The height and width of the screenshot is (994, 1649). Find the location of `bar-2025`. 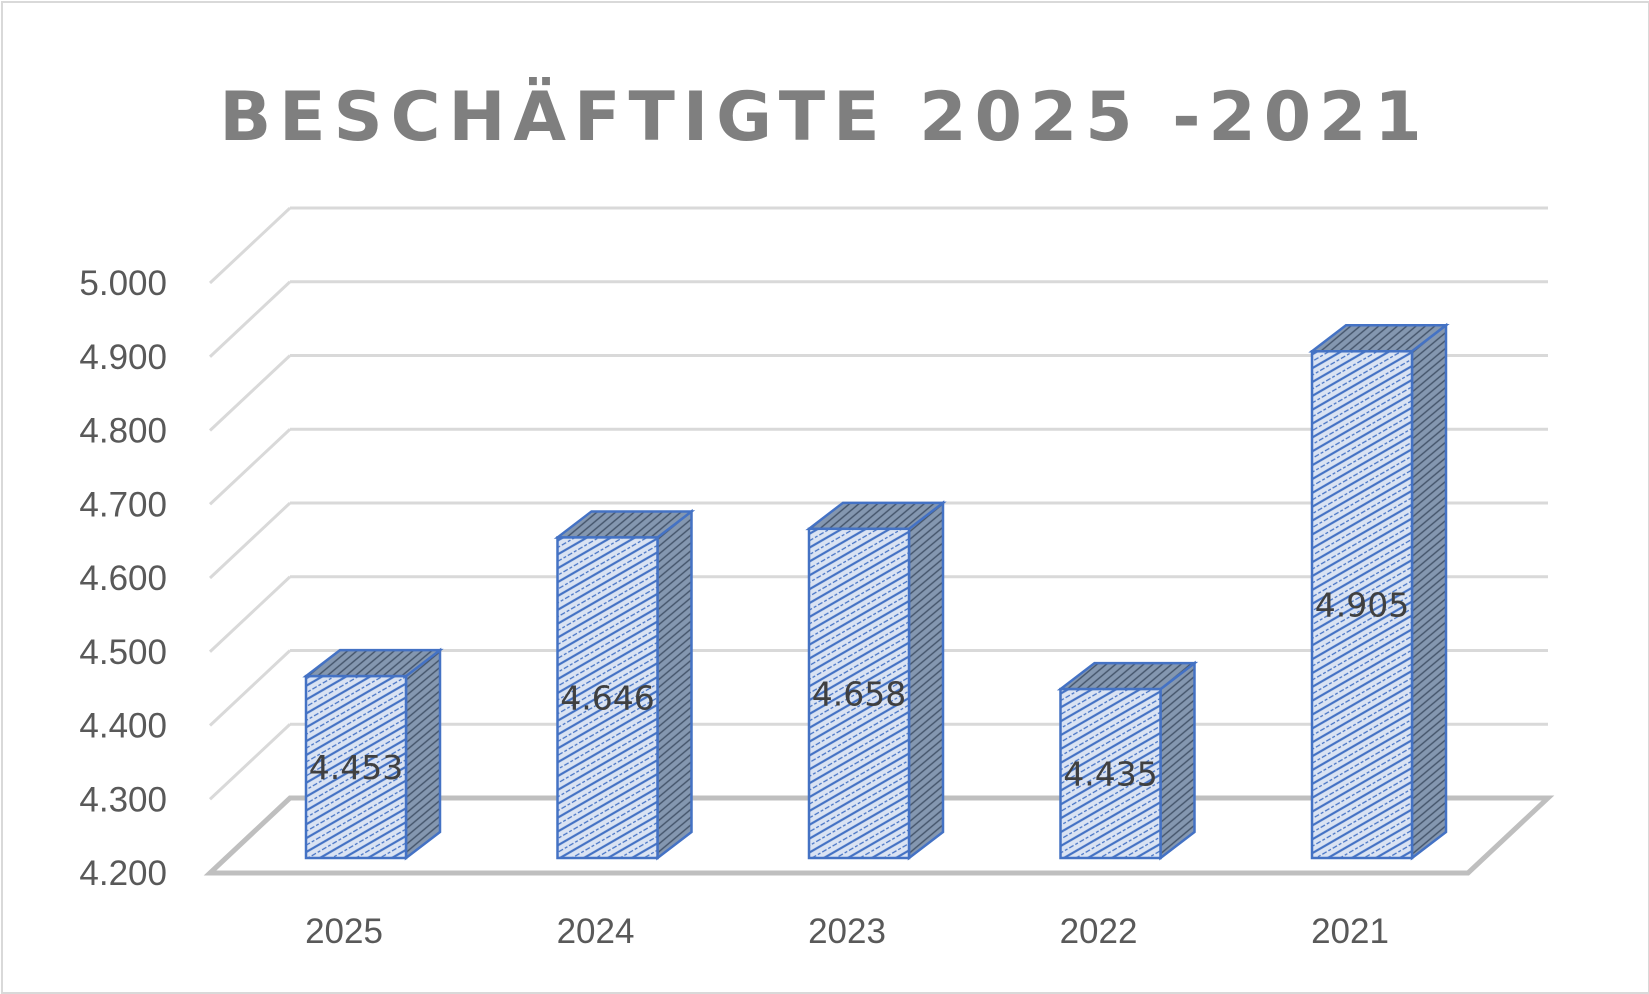

bar-2025 is located at coordinates (373, 754).